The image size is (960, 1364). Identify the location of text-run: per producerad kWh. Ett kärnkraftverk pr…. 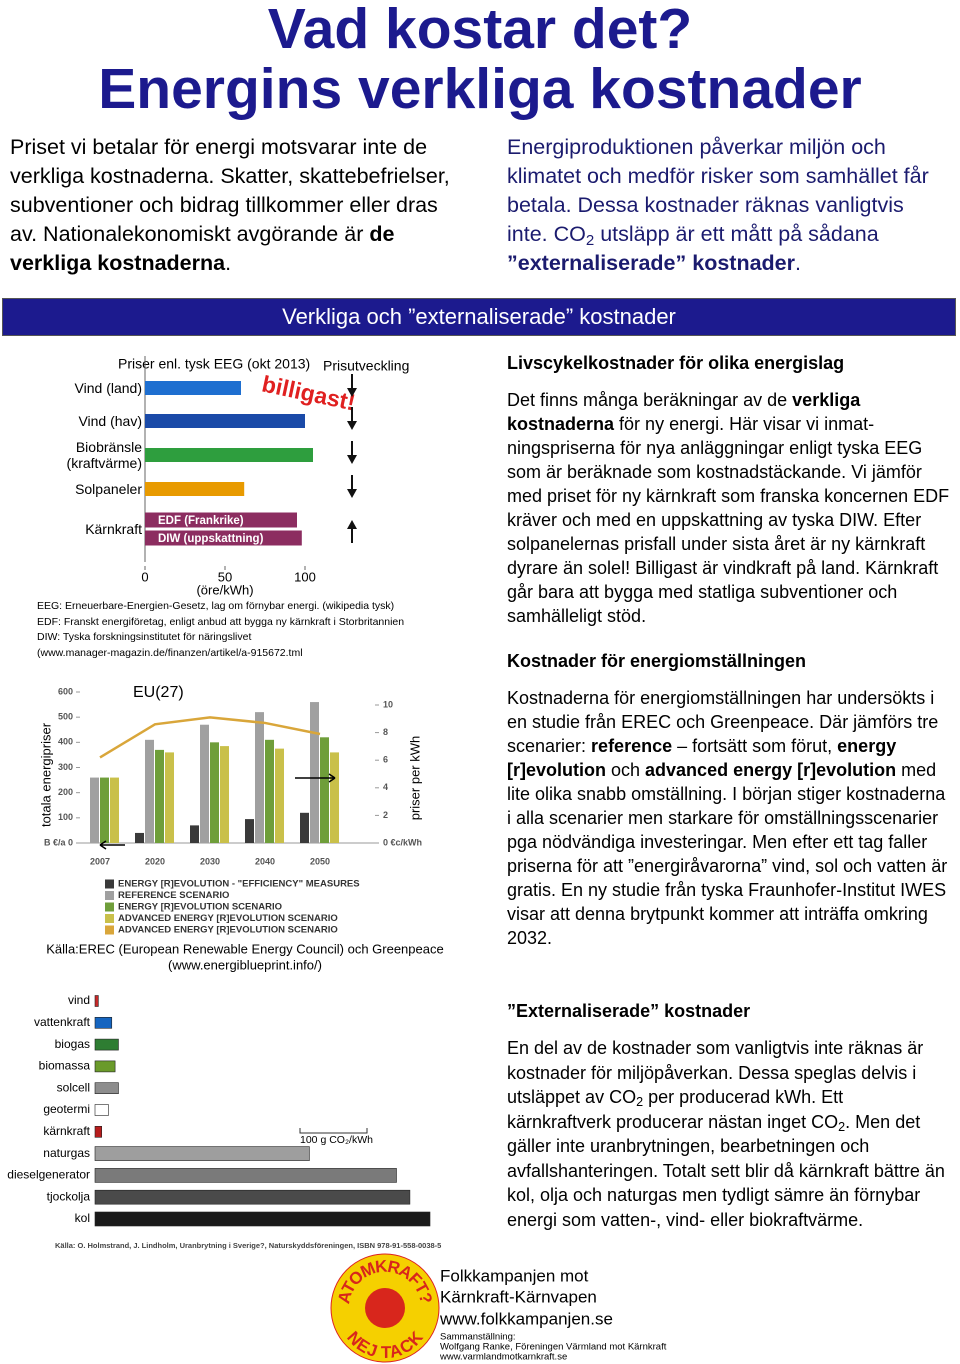
(675, 1109).